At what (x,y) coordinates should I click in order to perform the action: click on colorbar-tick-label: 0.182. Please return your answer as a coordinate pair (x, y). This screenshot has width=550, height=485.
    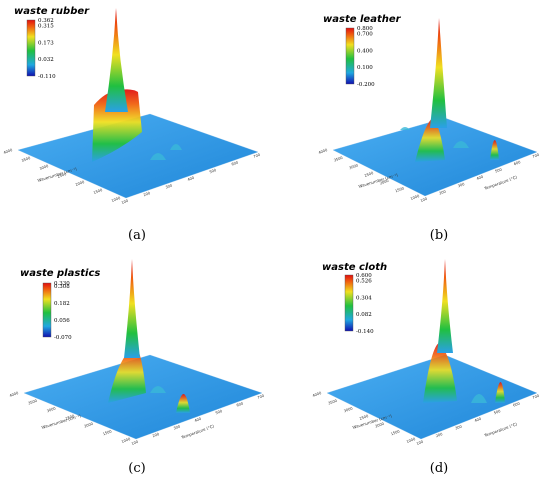
    Looking at the image, I should click on (62, 304).